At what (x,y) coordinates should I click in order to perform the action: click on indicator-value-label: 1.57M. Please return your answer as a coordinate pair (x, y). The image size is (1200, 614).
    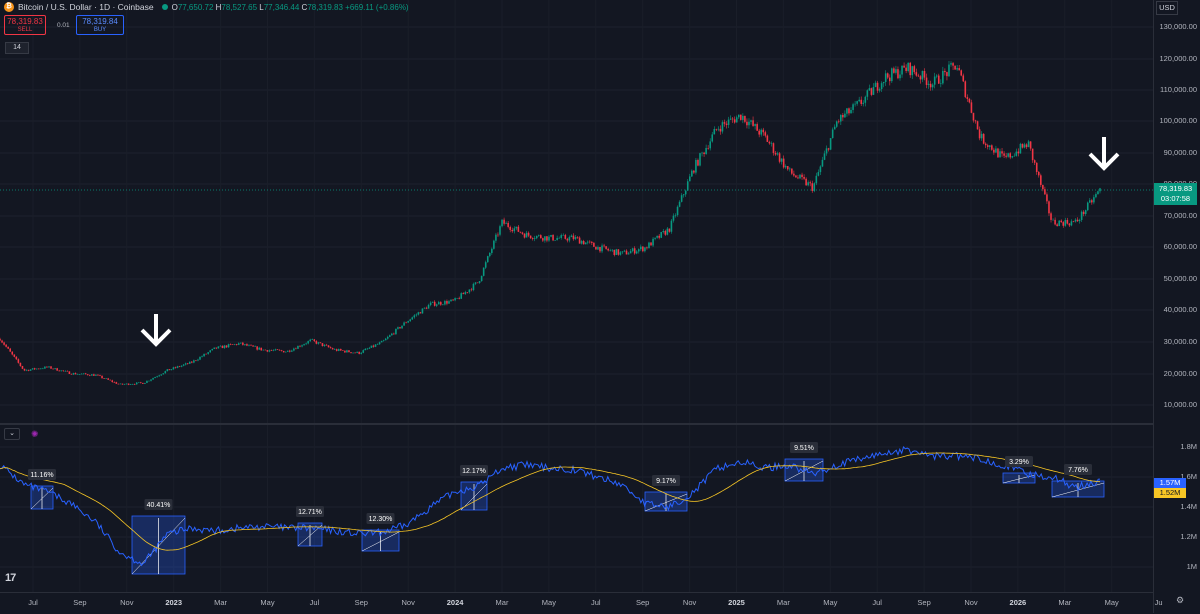
    Looking at the image, I should click on (1170, 483).